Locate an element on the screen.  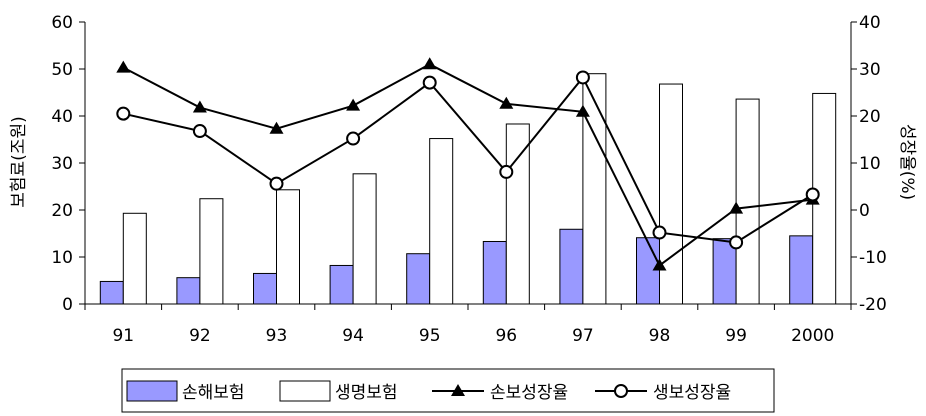
y-tick-label: 40 is located at coordinates (62, 117).